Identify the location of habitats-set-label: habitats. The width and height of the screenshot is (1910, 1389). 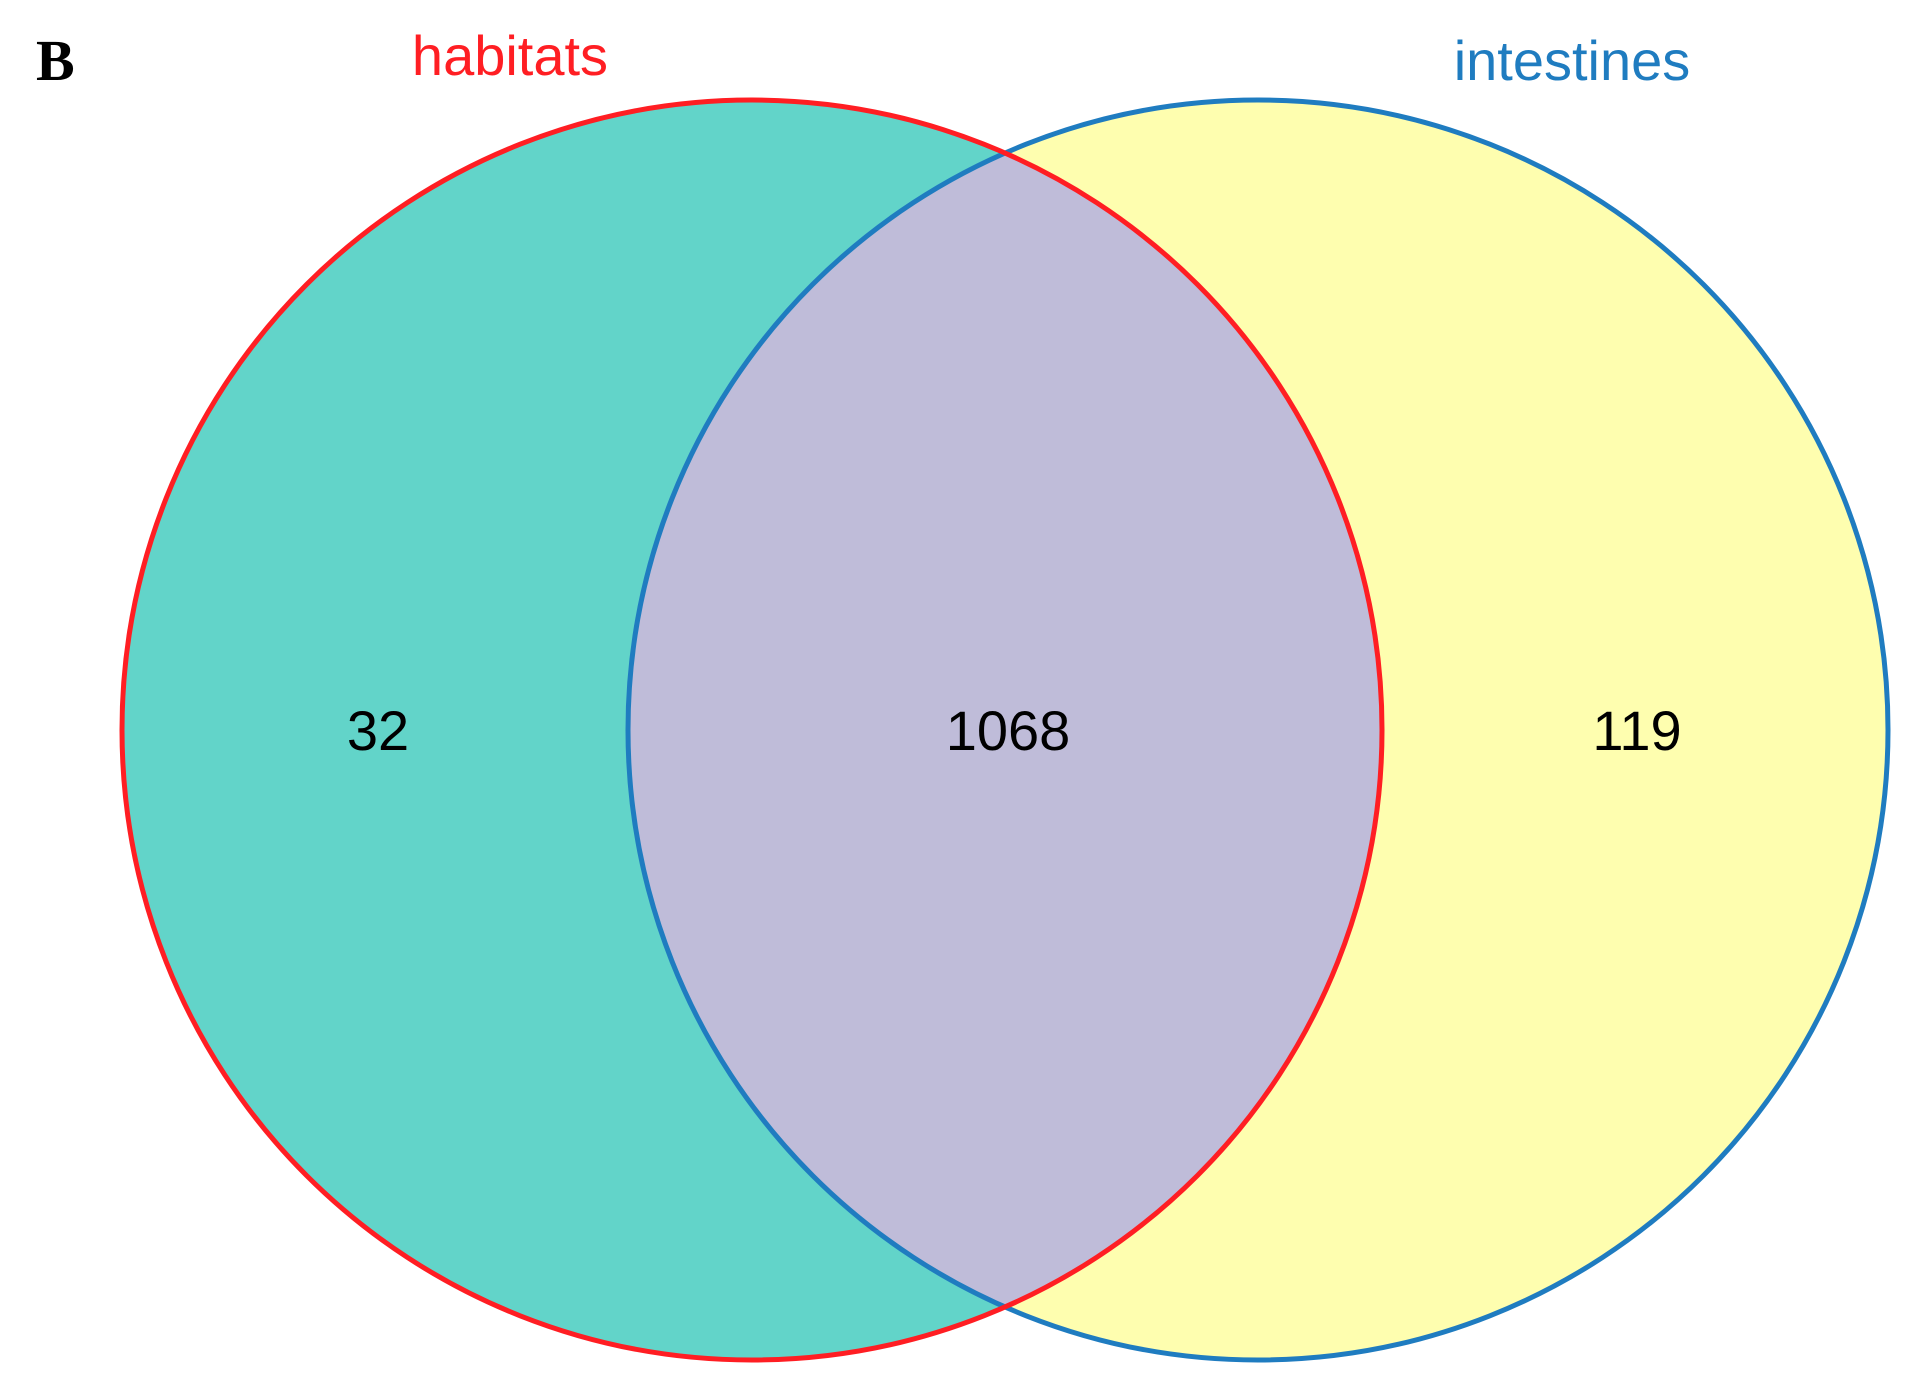
(510, 55).